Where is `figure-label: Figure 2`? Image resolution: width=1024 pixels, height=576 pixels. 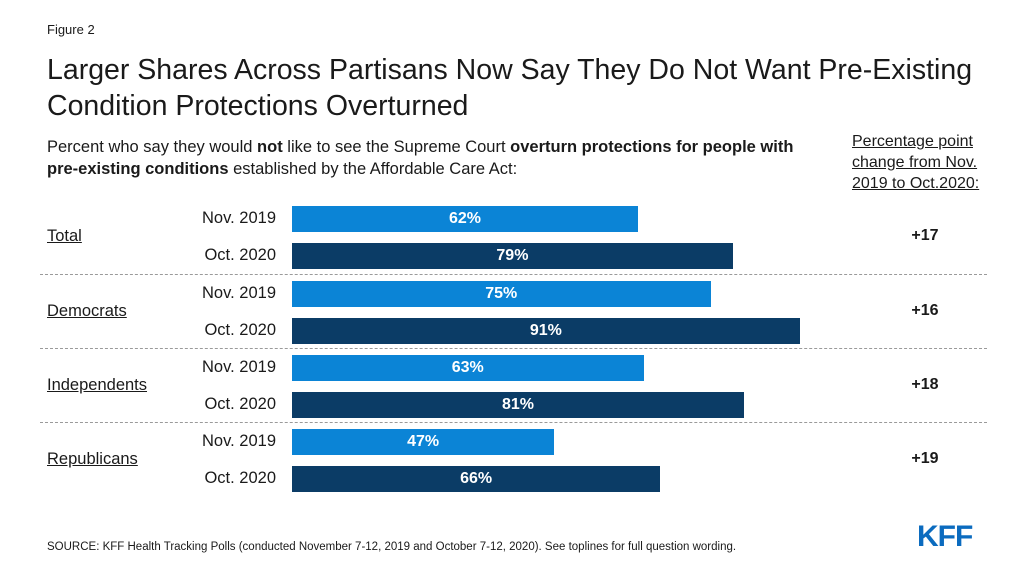 figure-label: Figure 2 is located at coordinates (71, 29).